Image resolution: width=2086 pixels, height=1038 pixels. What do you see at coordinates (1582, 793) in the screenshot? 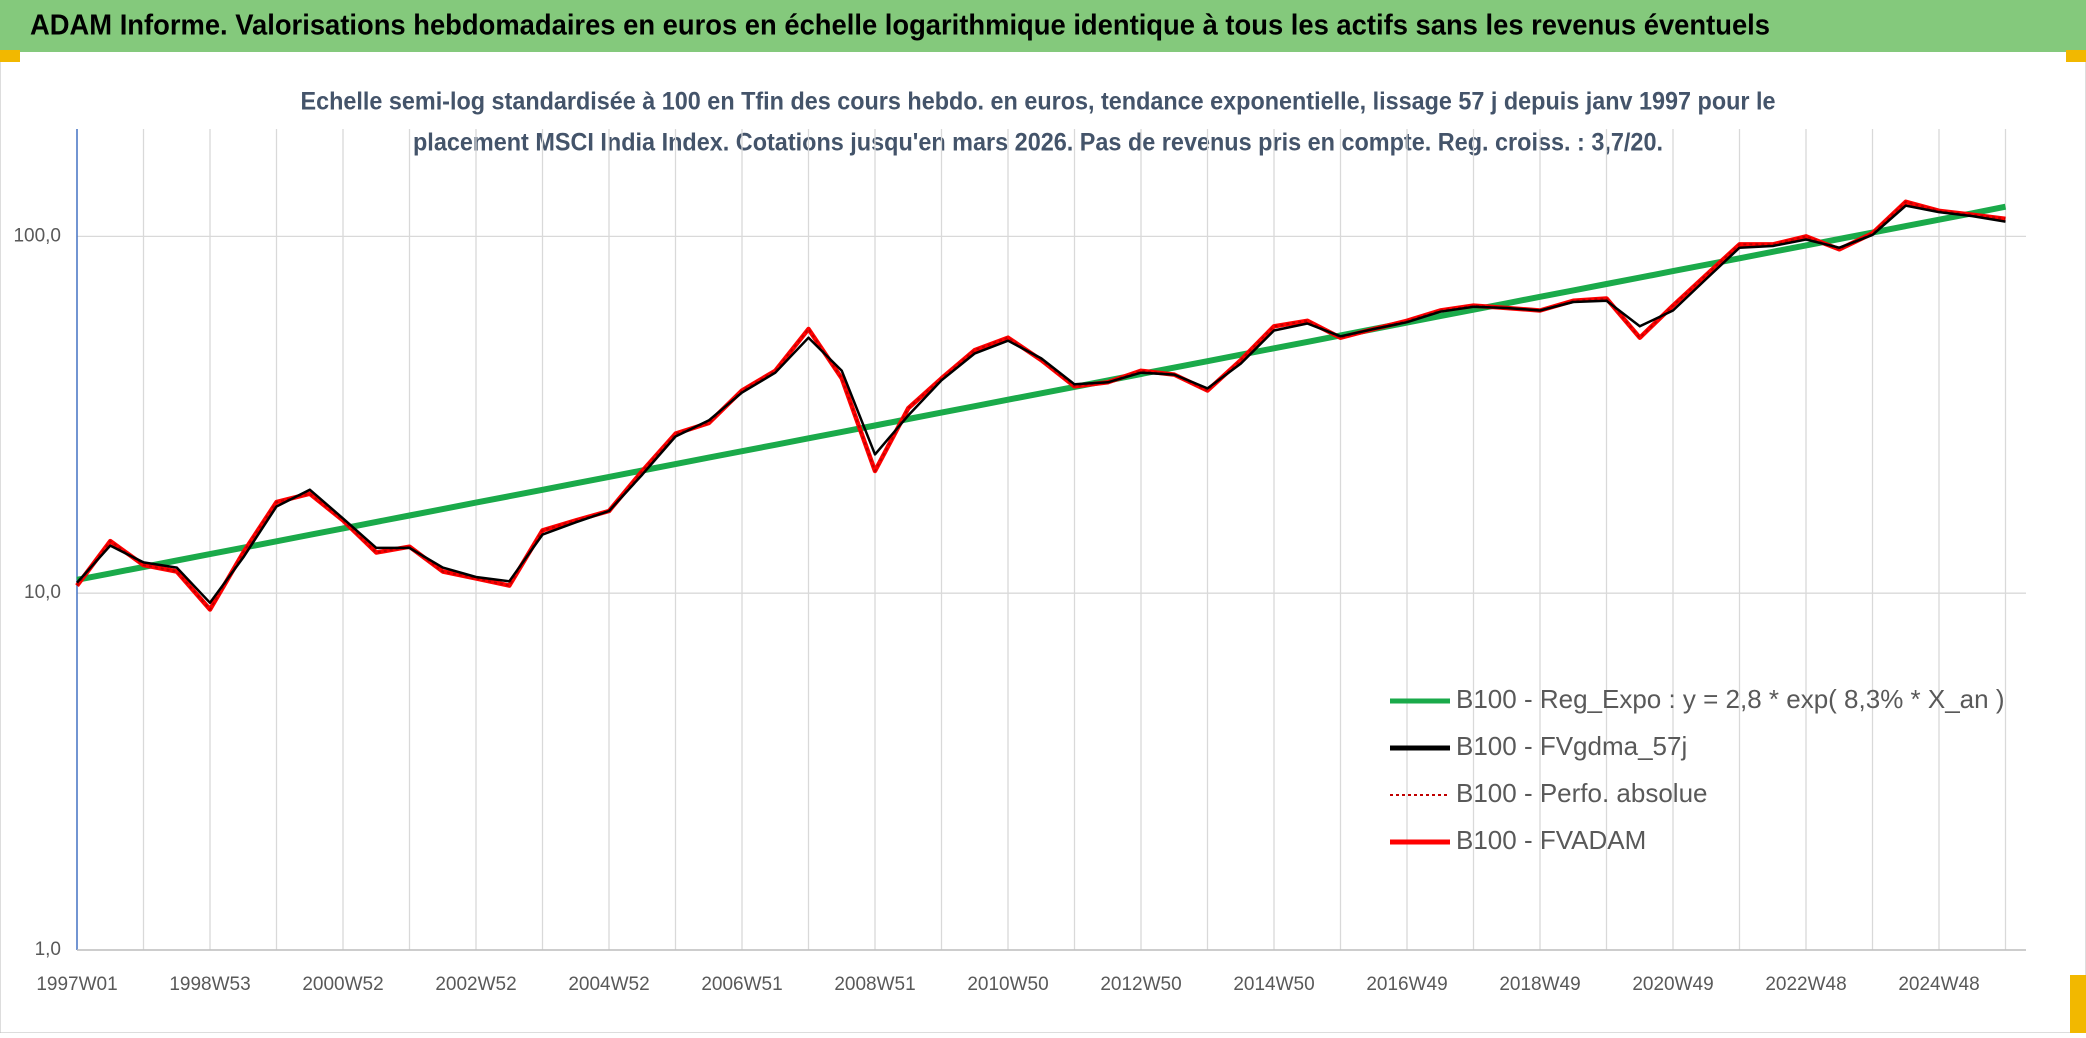
I see `legend-label: B100 - Perfo. absolue` at bounding box center [1582, 793].